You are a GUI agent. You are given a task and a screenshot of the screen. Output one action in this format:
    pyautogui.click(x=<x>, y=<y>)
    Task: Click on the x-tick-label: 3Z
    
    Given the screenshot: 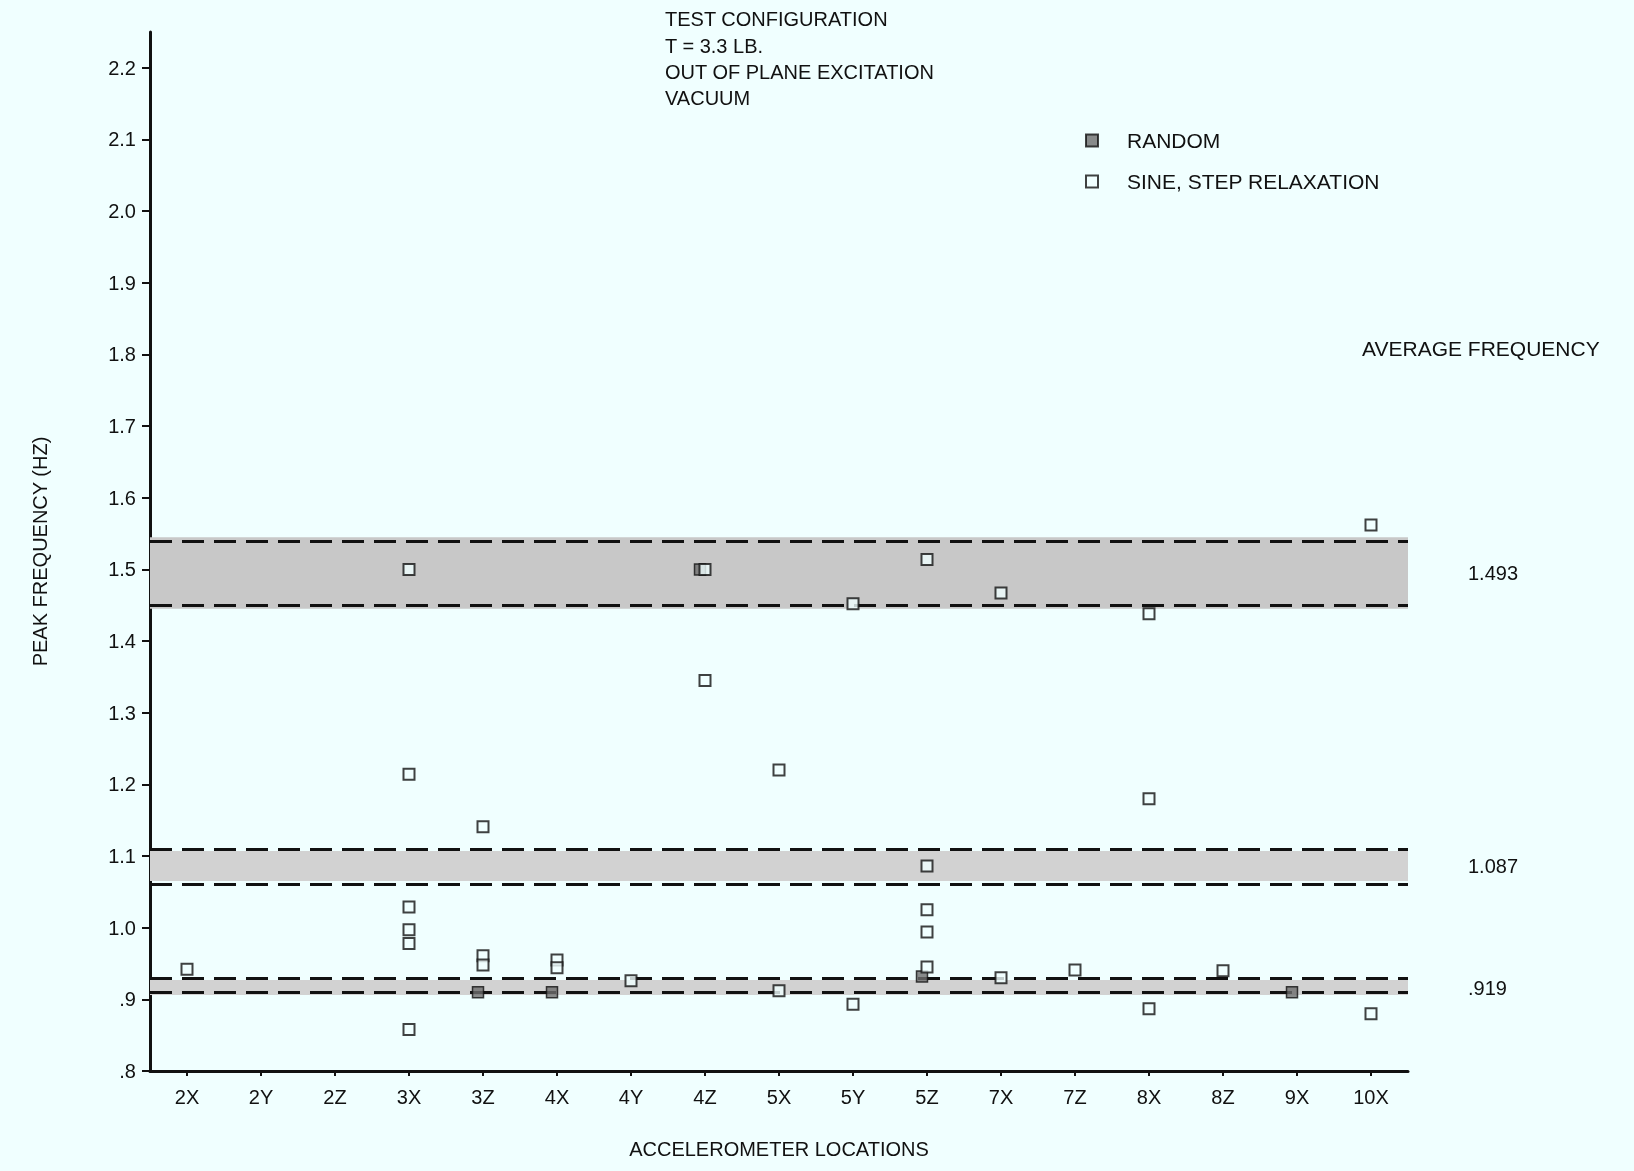 What is the action you would take?
    pyautogui.click(x=483, y=1097)
    